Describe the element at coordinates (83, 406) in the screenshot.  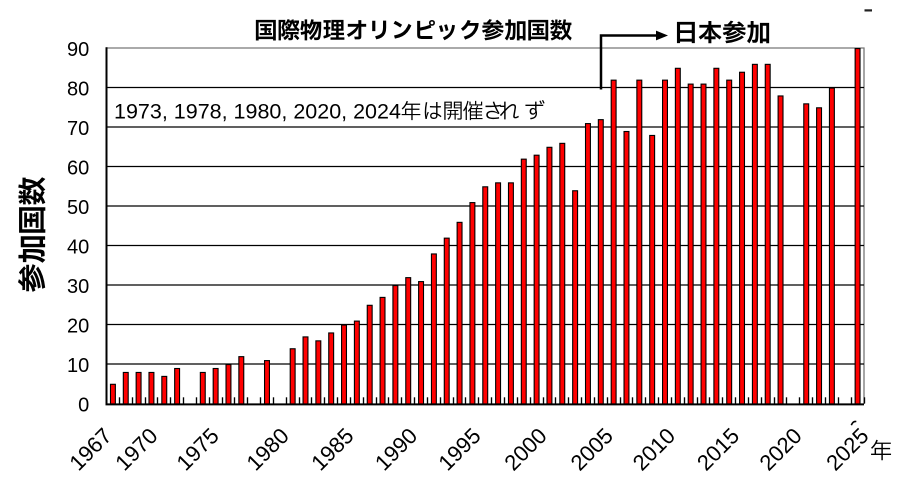
I see `svg-text: 0` at that location.